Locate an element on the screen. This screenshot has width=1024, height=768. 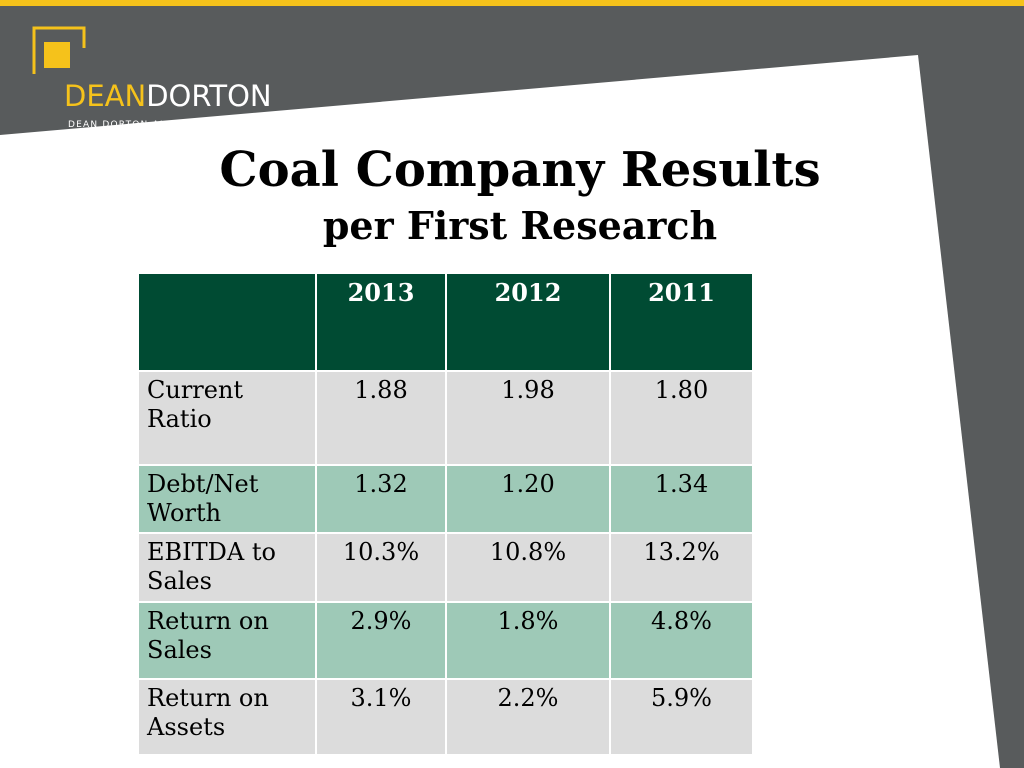
table-row: Return on Sales 2.9% 1.8% 4.8% is located at coordinates (445, 640).